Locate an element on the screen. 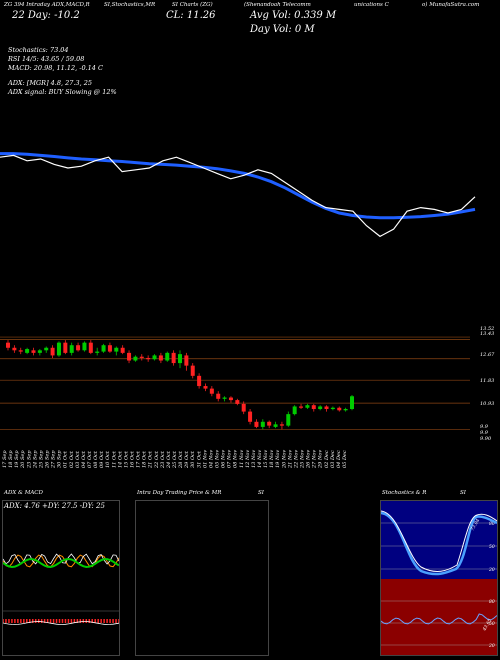 The height and width of the screenshot is (660, 500). x-date-label: 28 Oct is located at coordinates (181, 459).